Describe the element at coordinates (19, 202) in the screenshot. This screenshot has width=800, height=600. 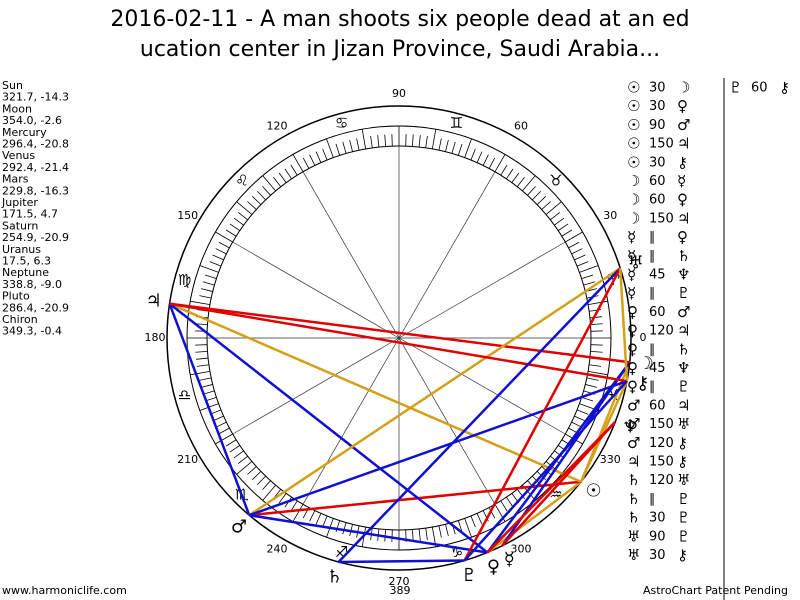
I see `planet-name: Jupiter` at that location.